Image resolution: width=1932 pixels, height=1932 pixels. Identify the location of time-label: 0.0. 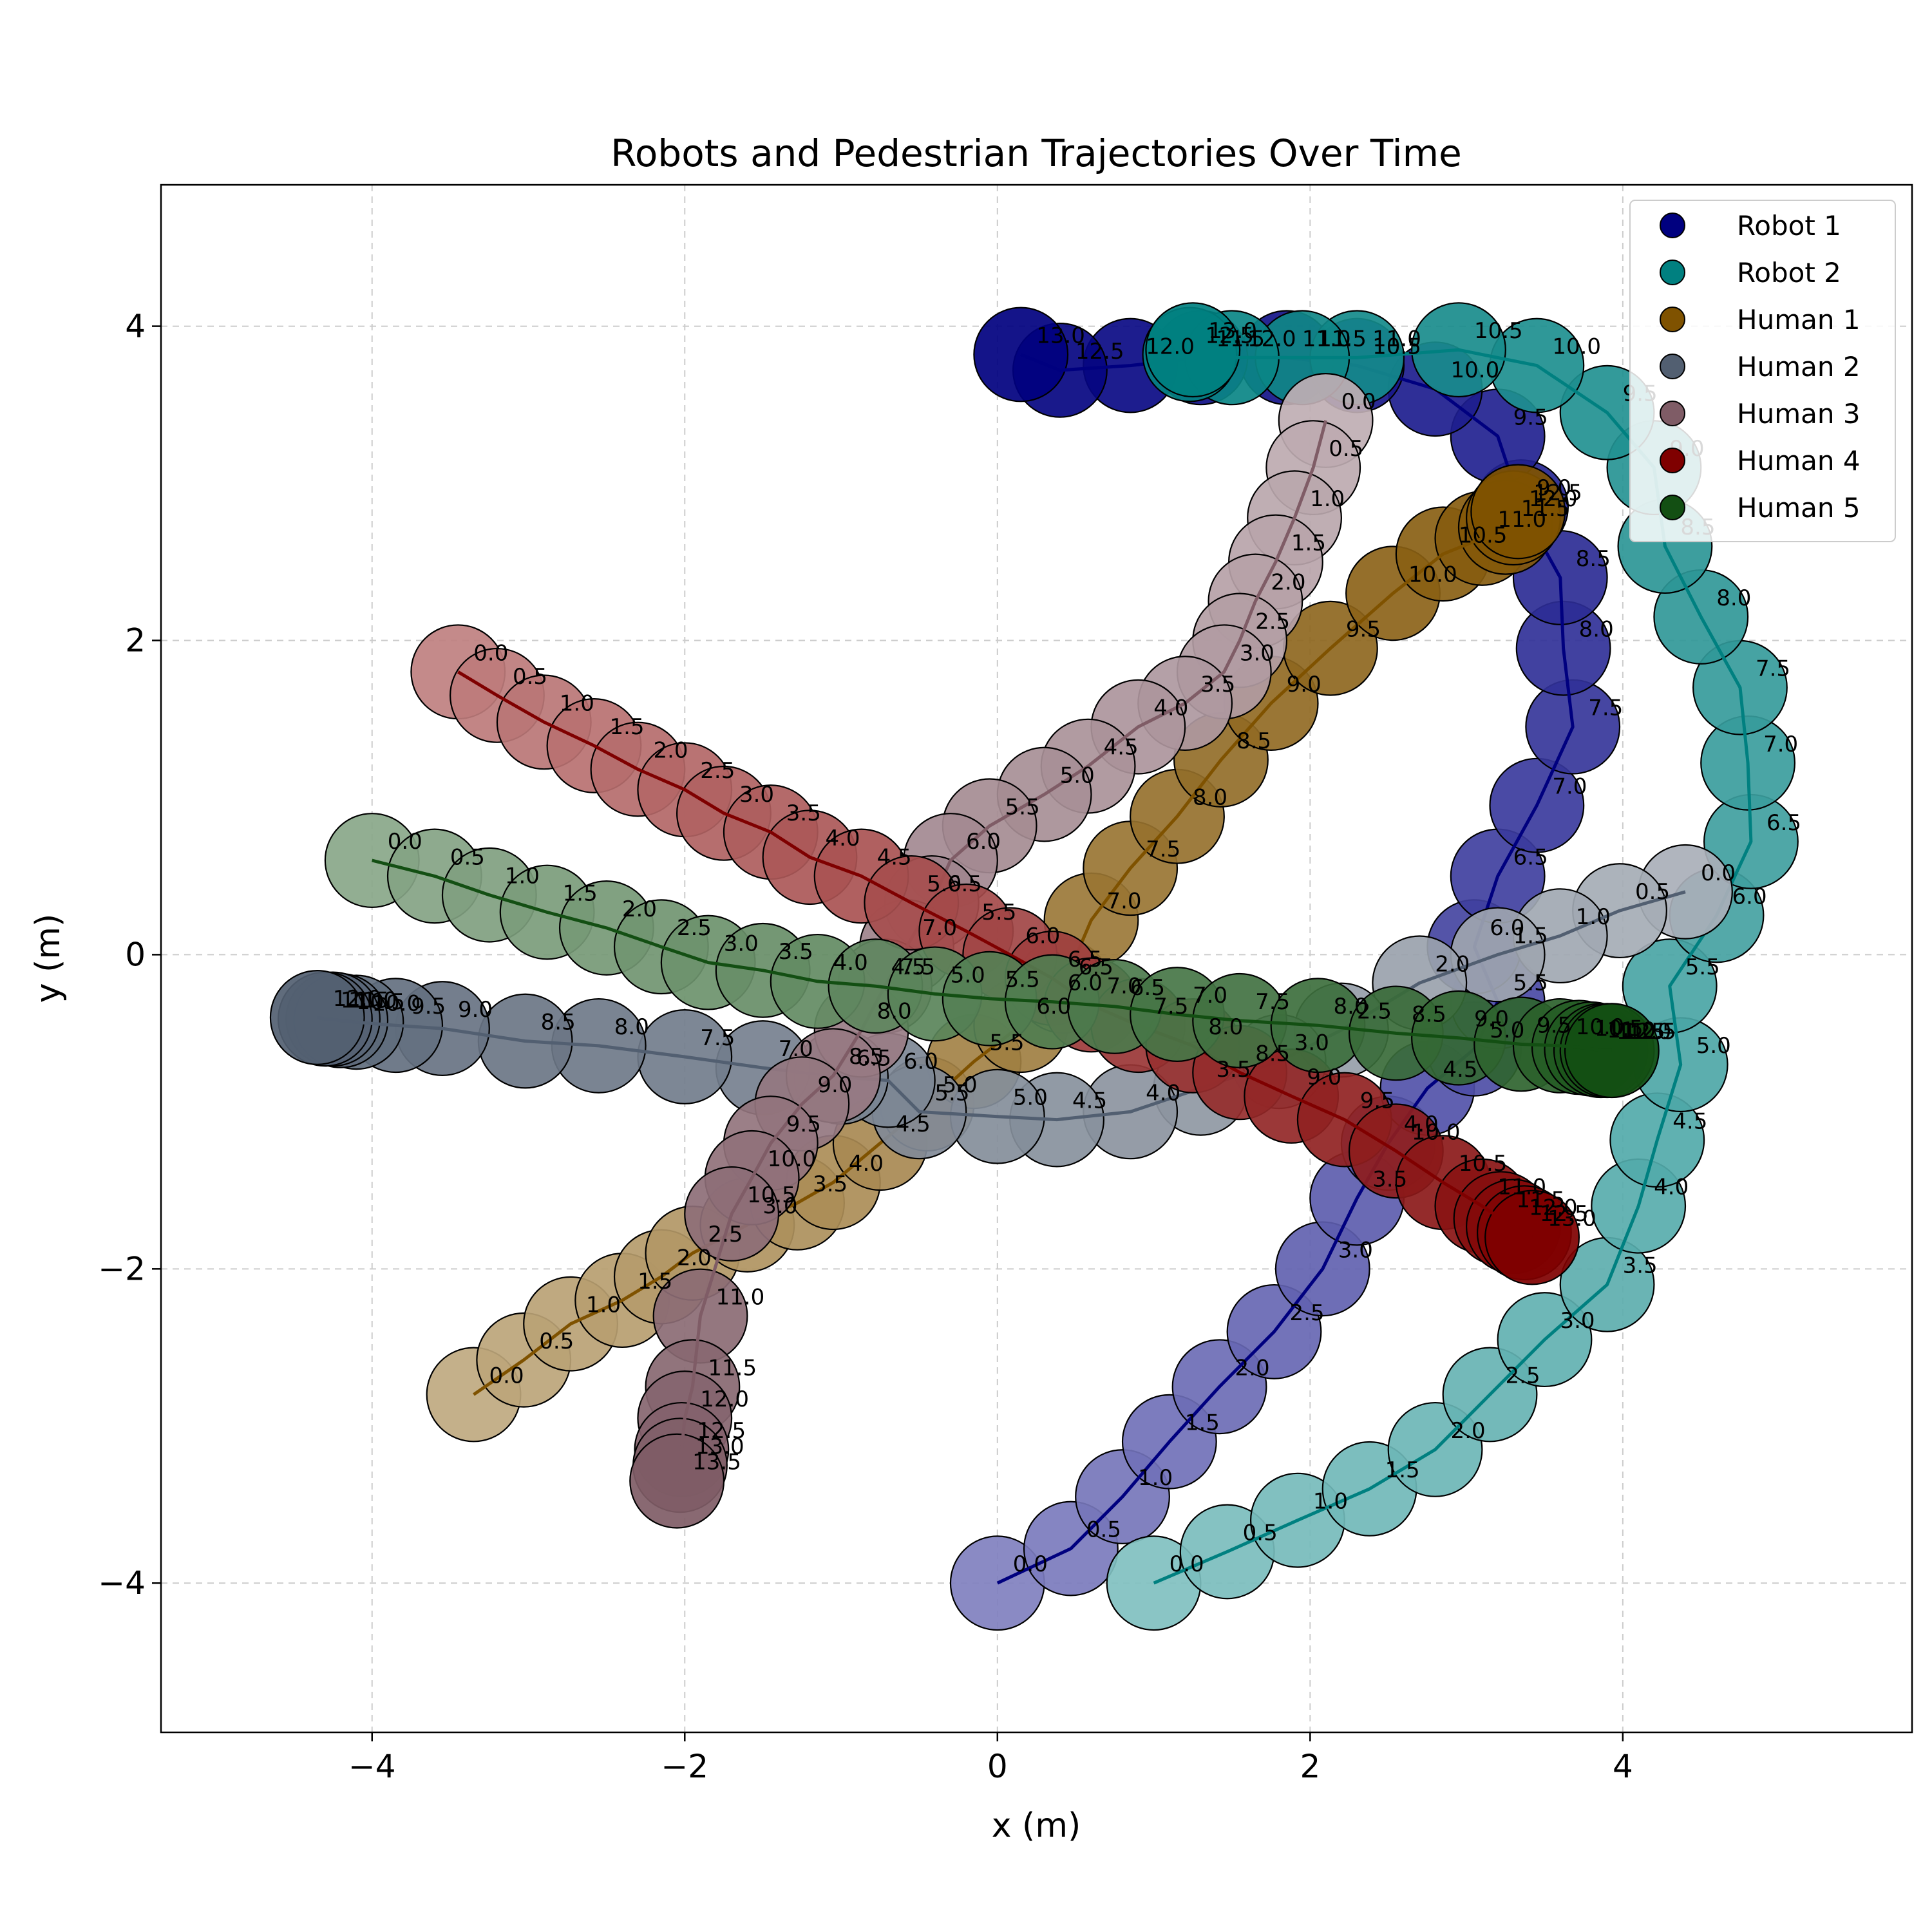
(1719, 873).